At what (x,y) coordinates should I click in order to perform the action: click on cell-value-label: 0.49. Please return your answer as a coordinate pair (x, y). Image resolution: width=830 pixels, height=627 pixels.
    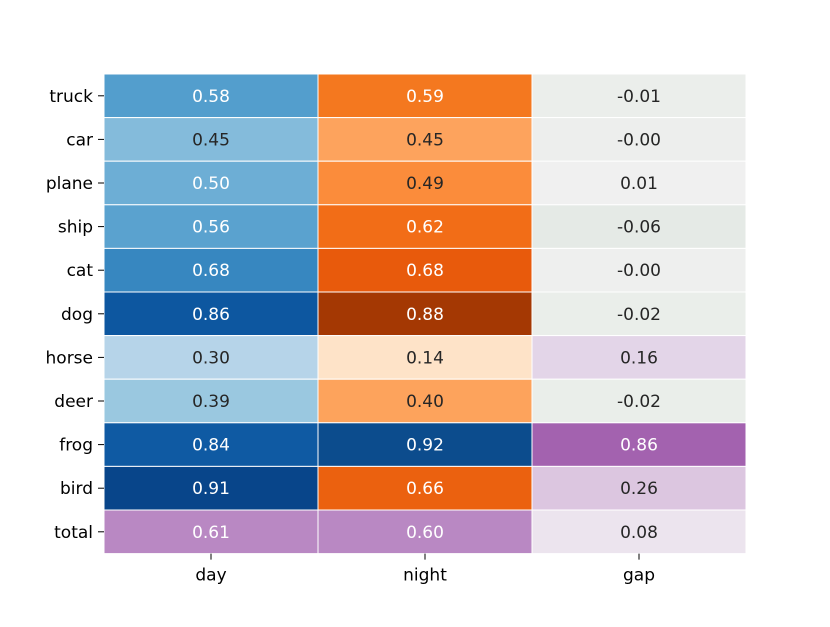
    Looking at the image, I should click on (425, 184).